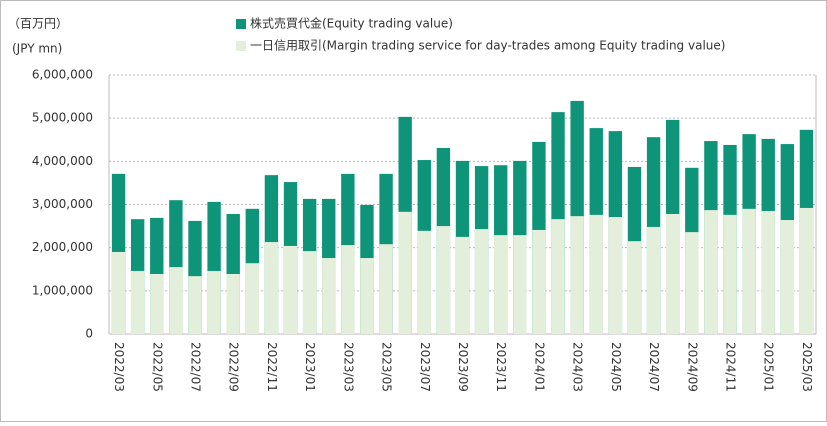 The image size is (827, 426). Describe the element at coordinates (89, 334) in the screenshot. I see `y-tick-label: 0` at that location.